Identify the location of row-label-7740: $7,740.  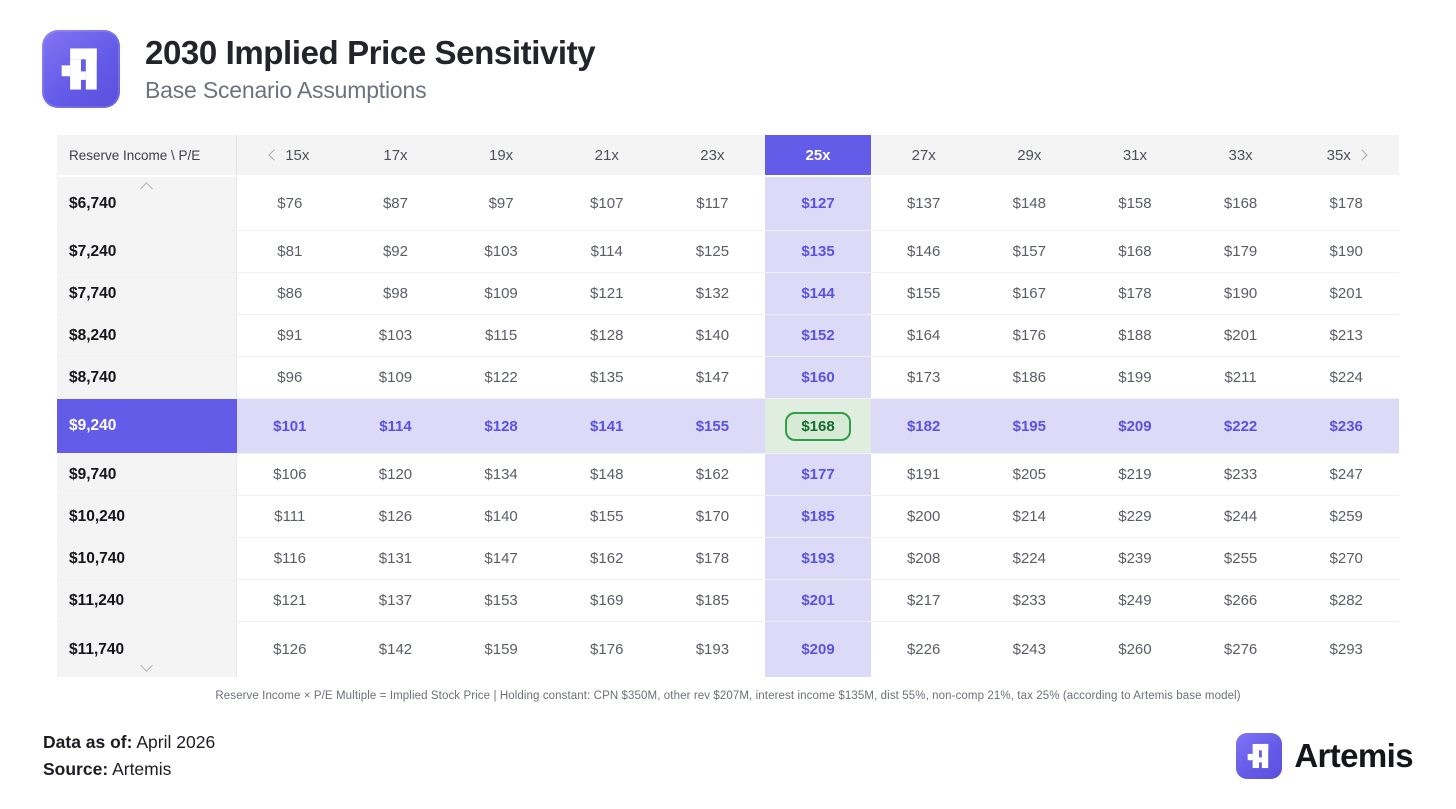
(147, 293).